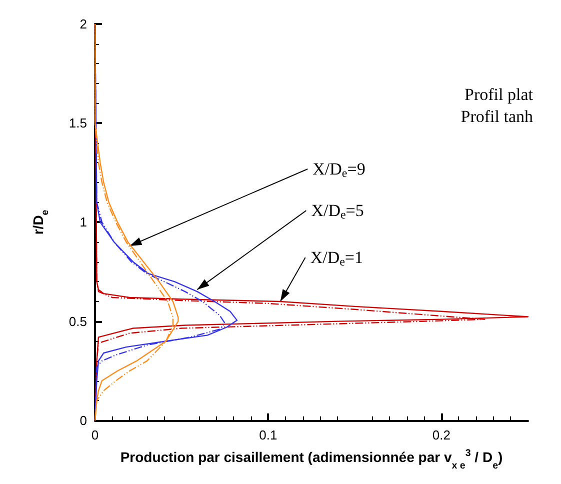 Image resolution: width=561 pixels, height=484 pixels. What do you see at coordinates (83, 24) in the screenshot?
I see `y-tick-label: 2` at bounding box center [83, 24].